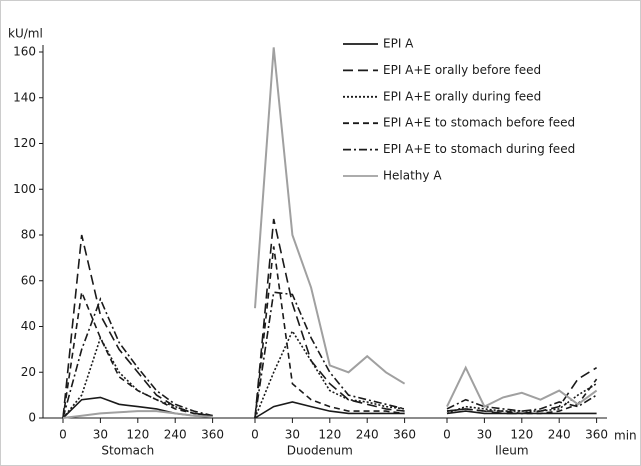 This screenshot has width=641, height=466. I want to click on panel-label: Duodenum, so click(320, 451).